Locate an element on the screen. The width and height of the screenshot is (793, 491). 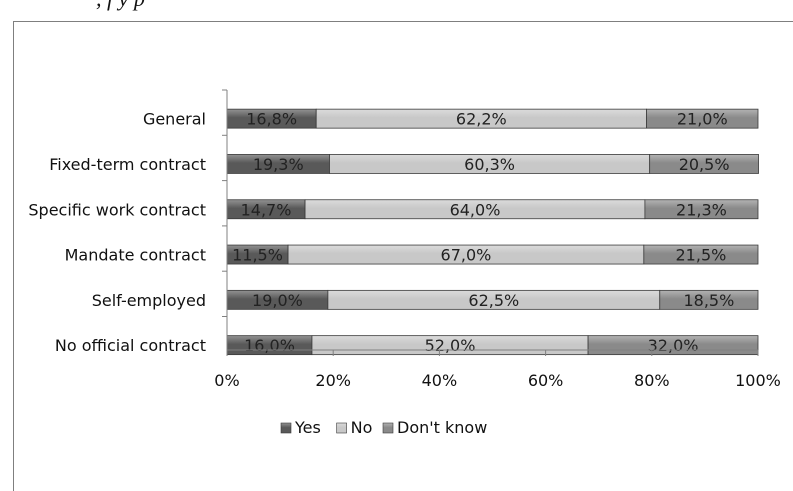
category-label: General is located at coordinates (174, 119).